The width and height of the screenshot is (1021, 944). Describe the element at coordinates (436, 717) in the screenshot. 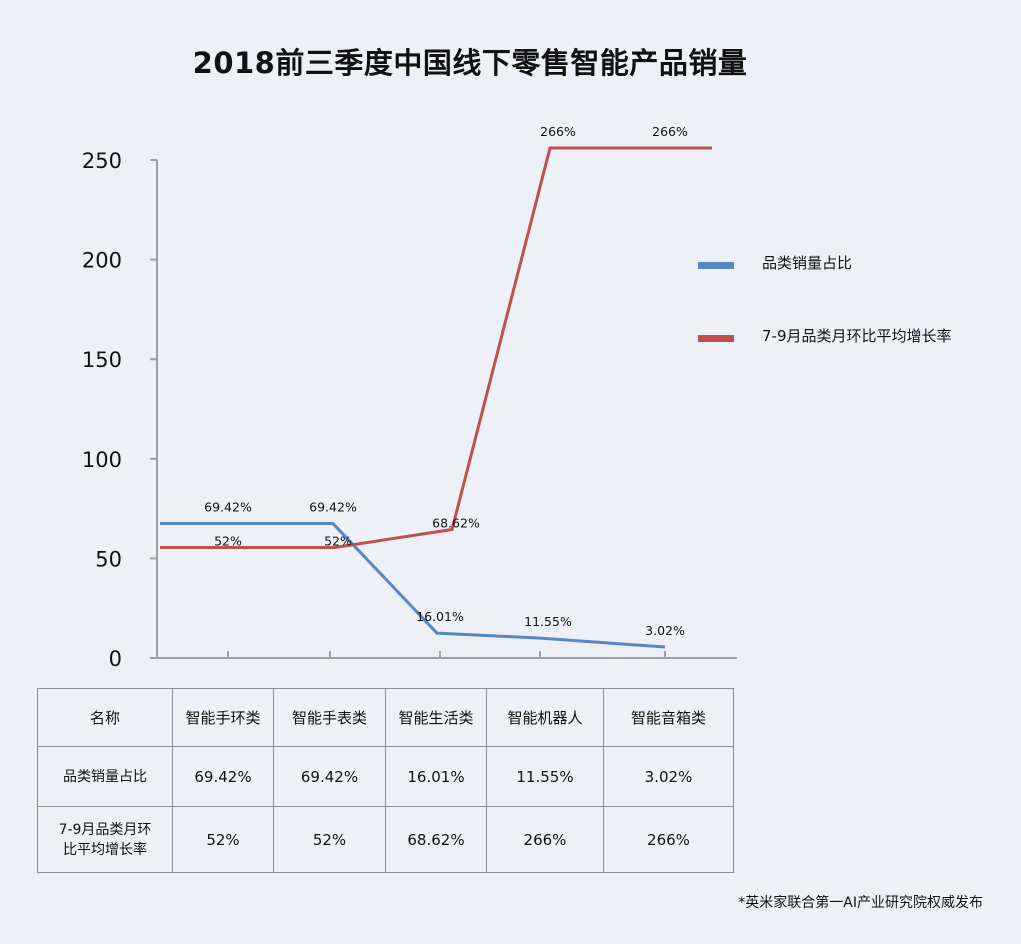

I see `table-header-cell: 智能生活类` at that location.